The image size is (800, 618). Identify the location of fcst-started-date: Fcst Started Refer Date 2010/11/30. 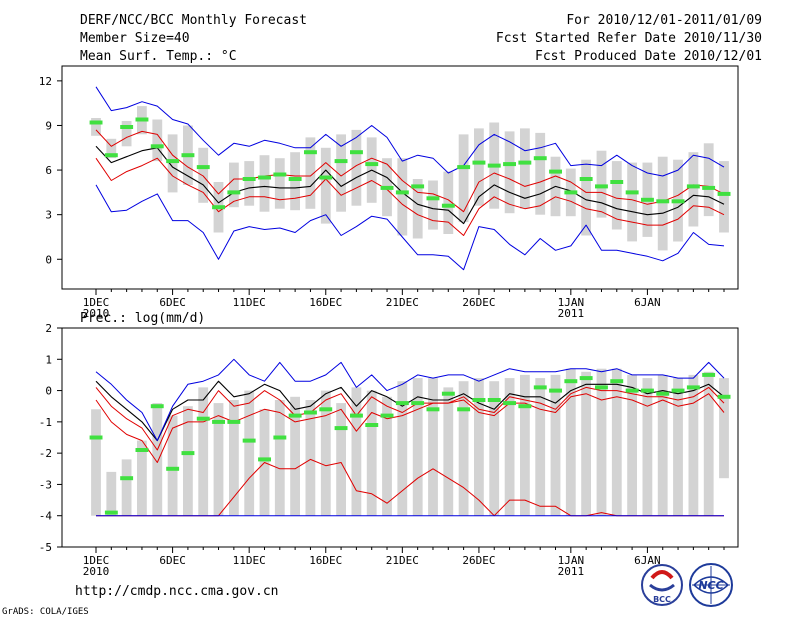
(629, 38).